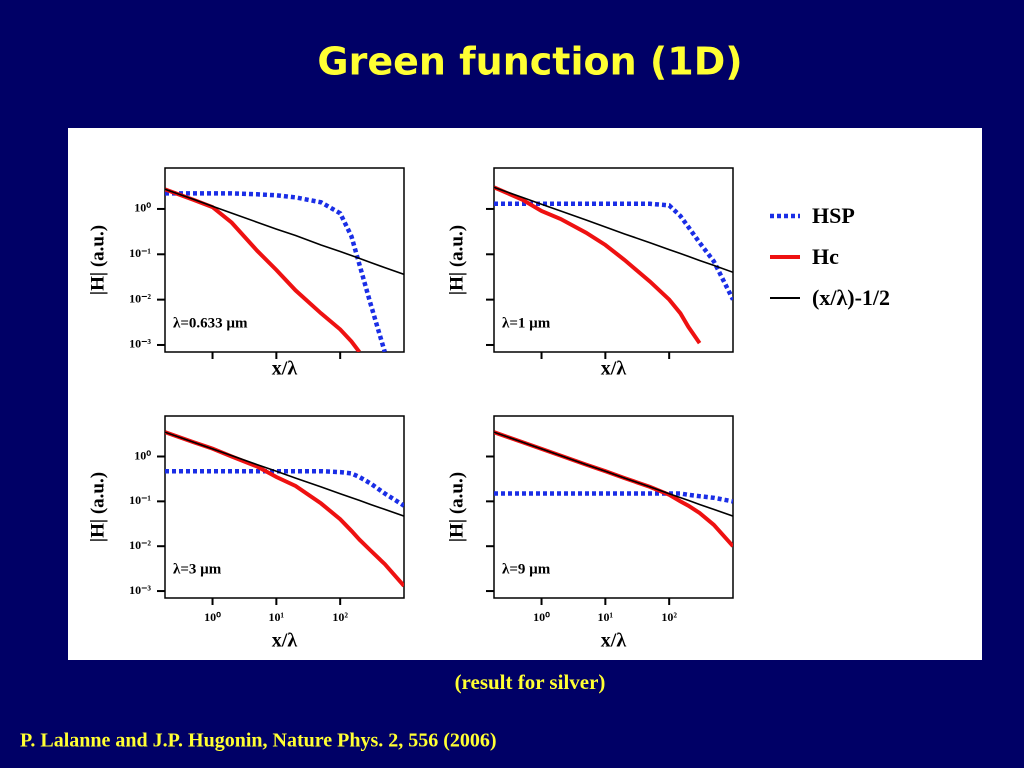 The image size is (1024, 768). What do you see at coordinates (833, 215) in the screenshot?
I see `legend-label: HSP` at bounding box center [833, 215].